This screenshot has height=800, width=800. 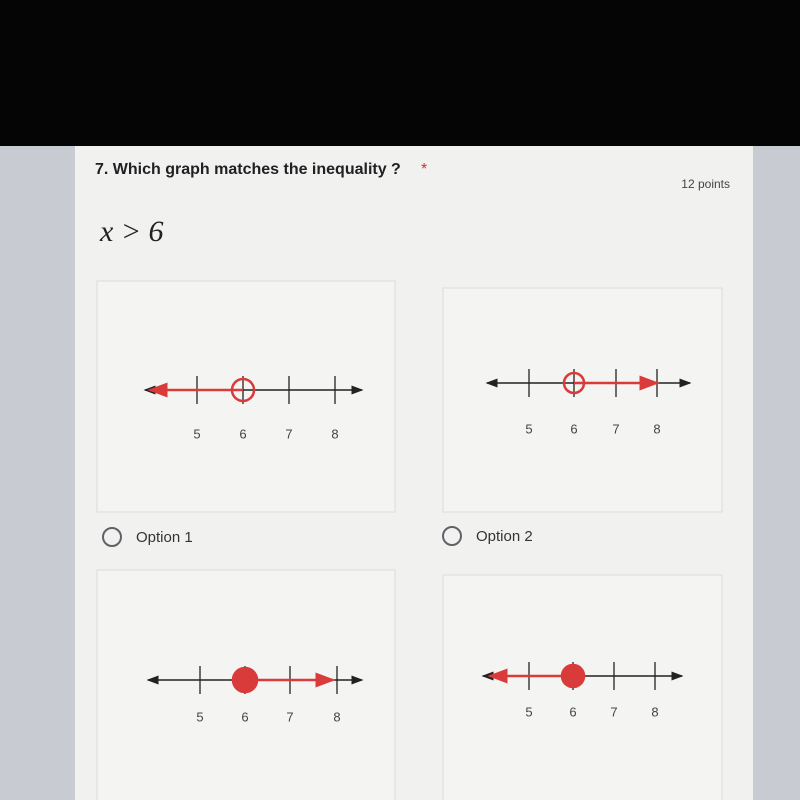 What do you see at coordinates (504, 536) in the screenshot?
I see `option-label: Option 2` at bounding box center [504, 536].